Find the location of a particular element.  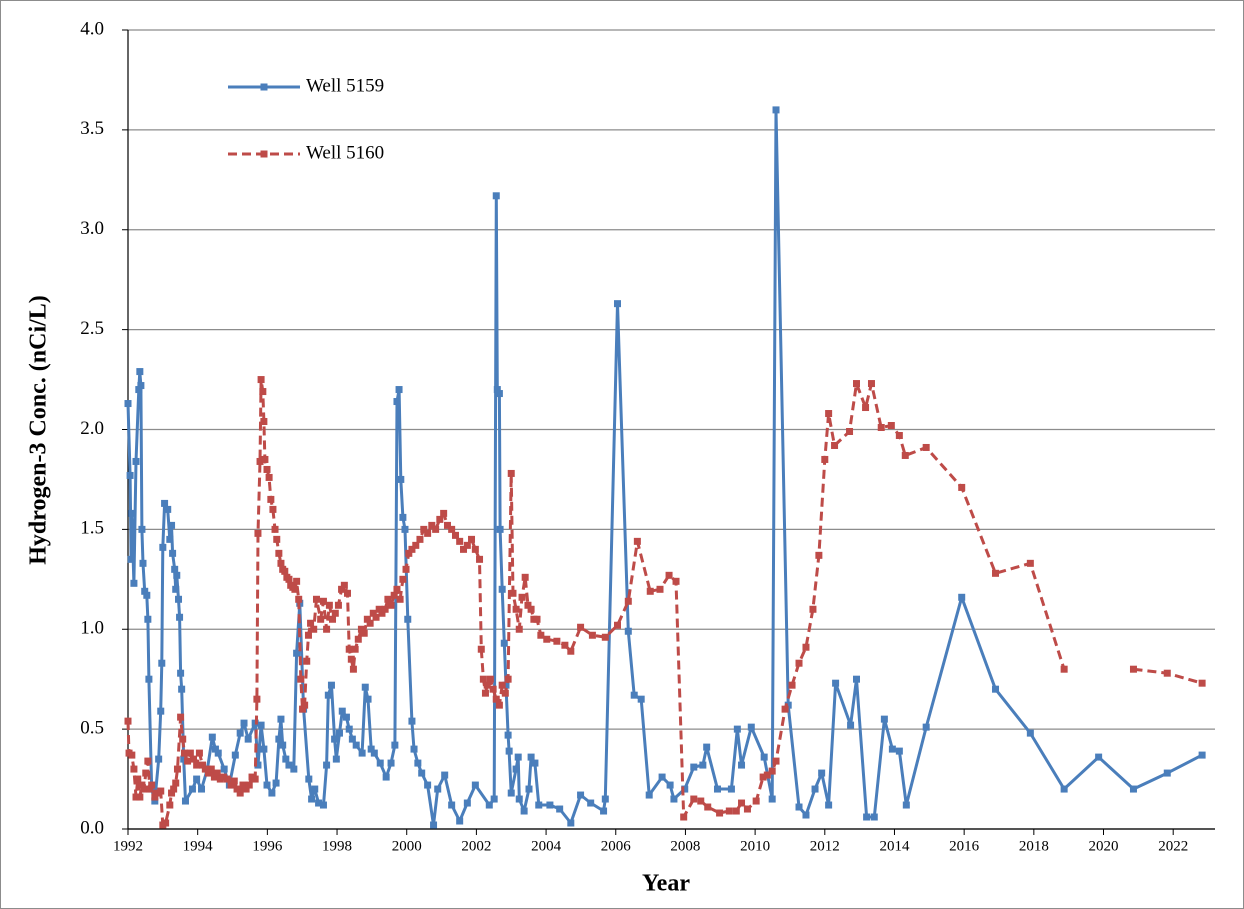

x-tick-label: 2018 is located at coordinates (1034, 846).